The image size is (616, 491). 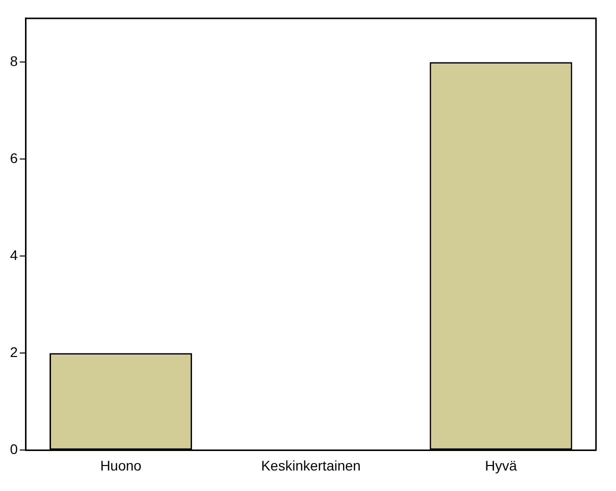 What do you see at coordinates (121, 465) in the screenshot?
I see `x-tick-label: Huono` at bounding box center [121, 465].